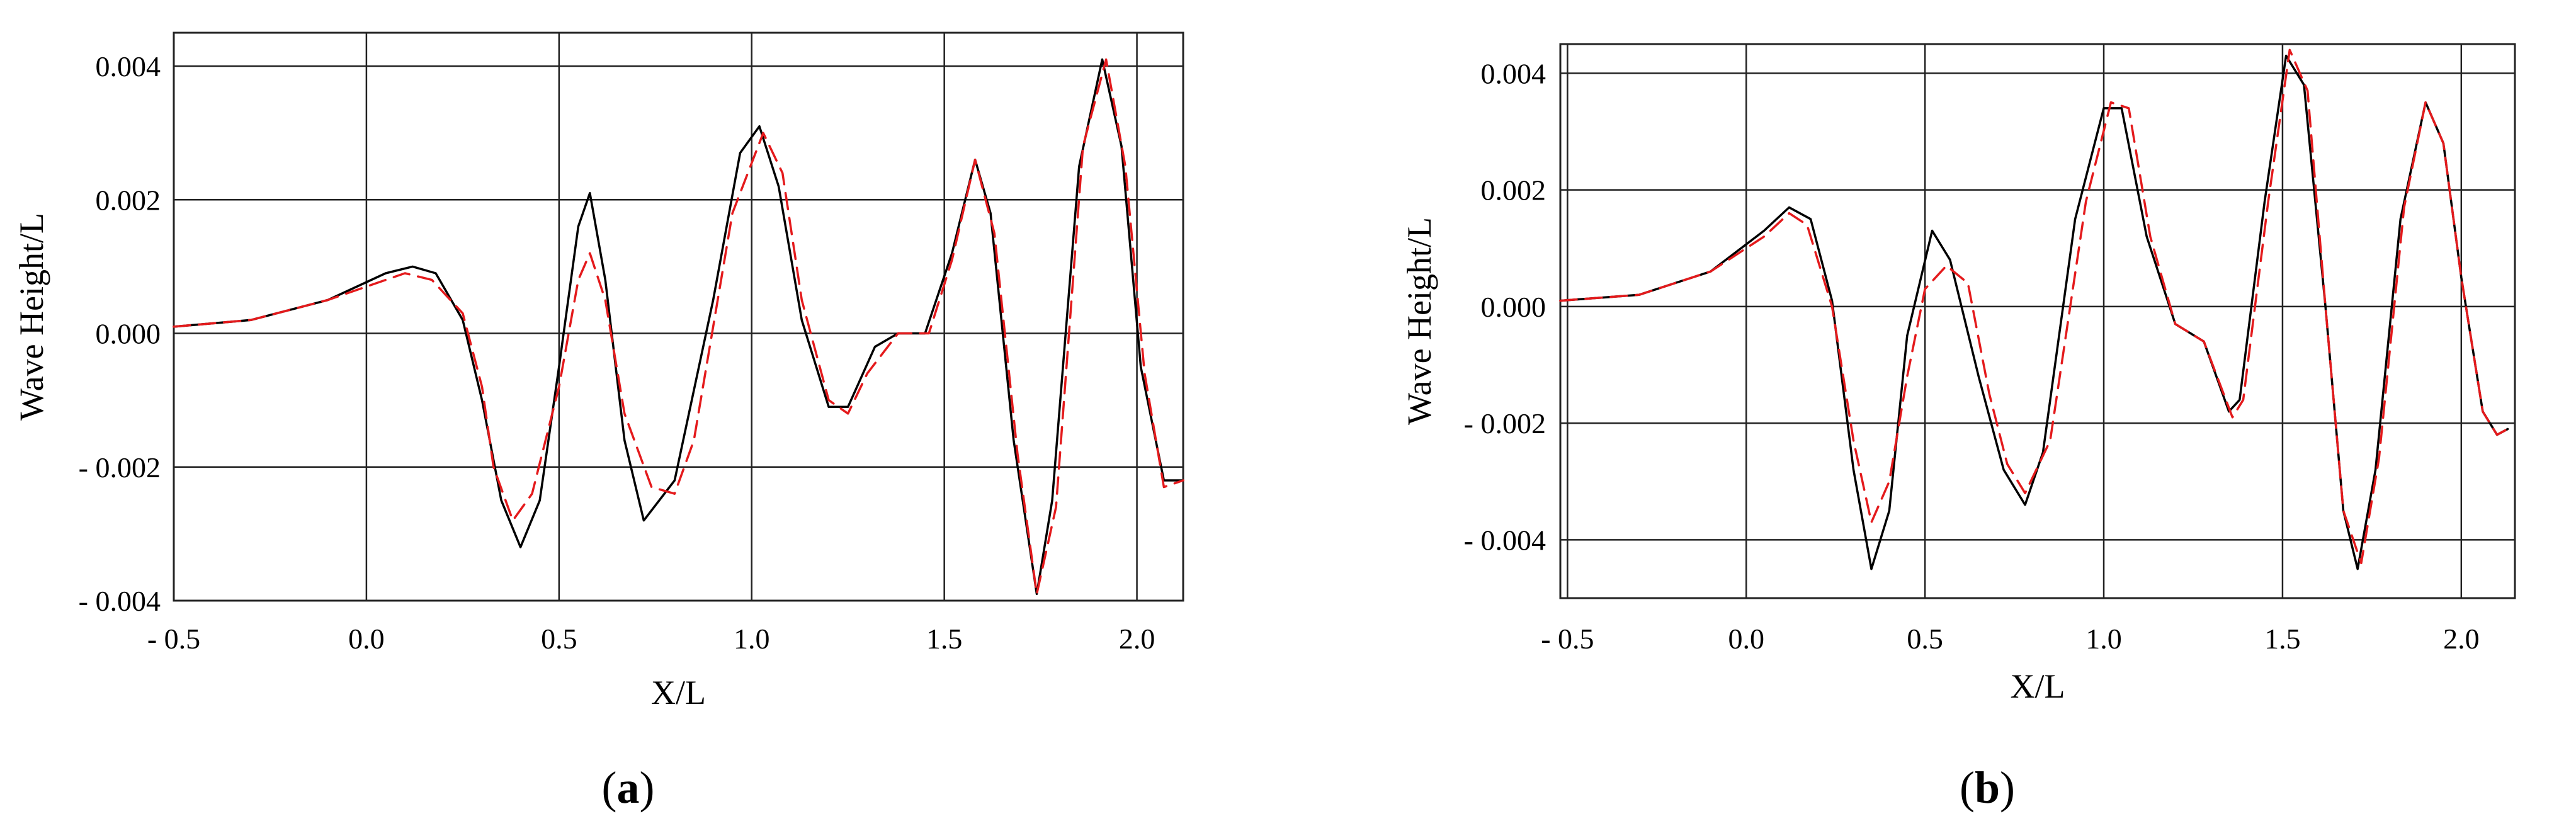  I want to click on panel-label-letter: b, so click(1987, 787).